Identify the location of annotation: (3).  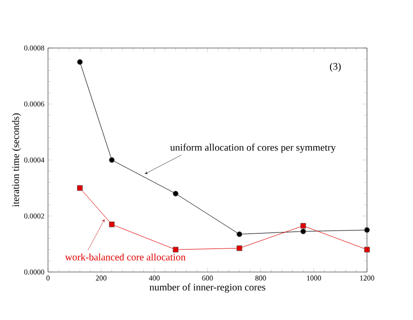
(335, 67).